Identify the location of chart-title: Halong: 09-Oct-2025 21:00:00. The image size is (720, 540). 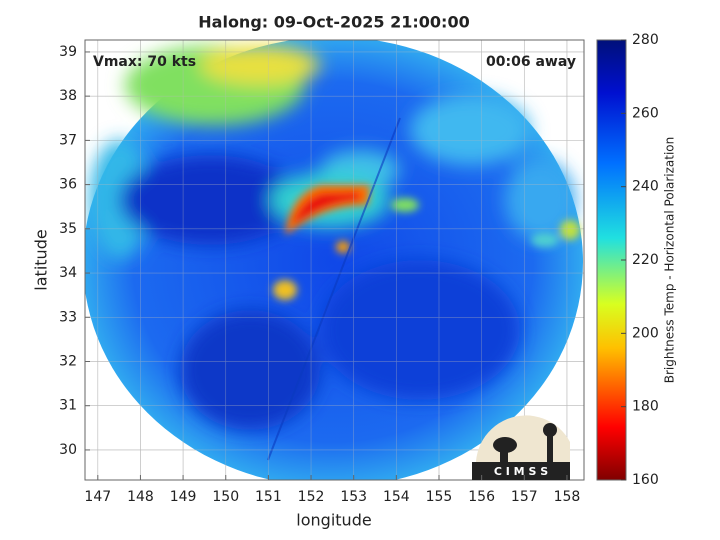
(333, 22).